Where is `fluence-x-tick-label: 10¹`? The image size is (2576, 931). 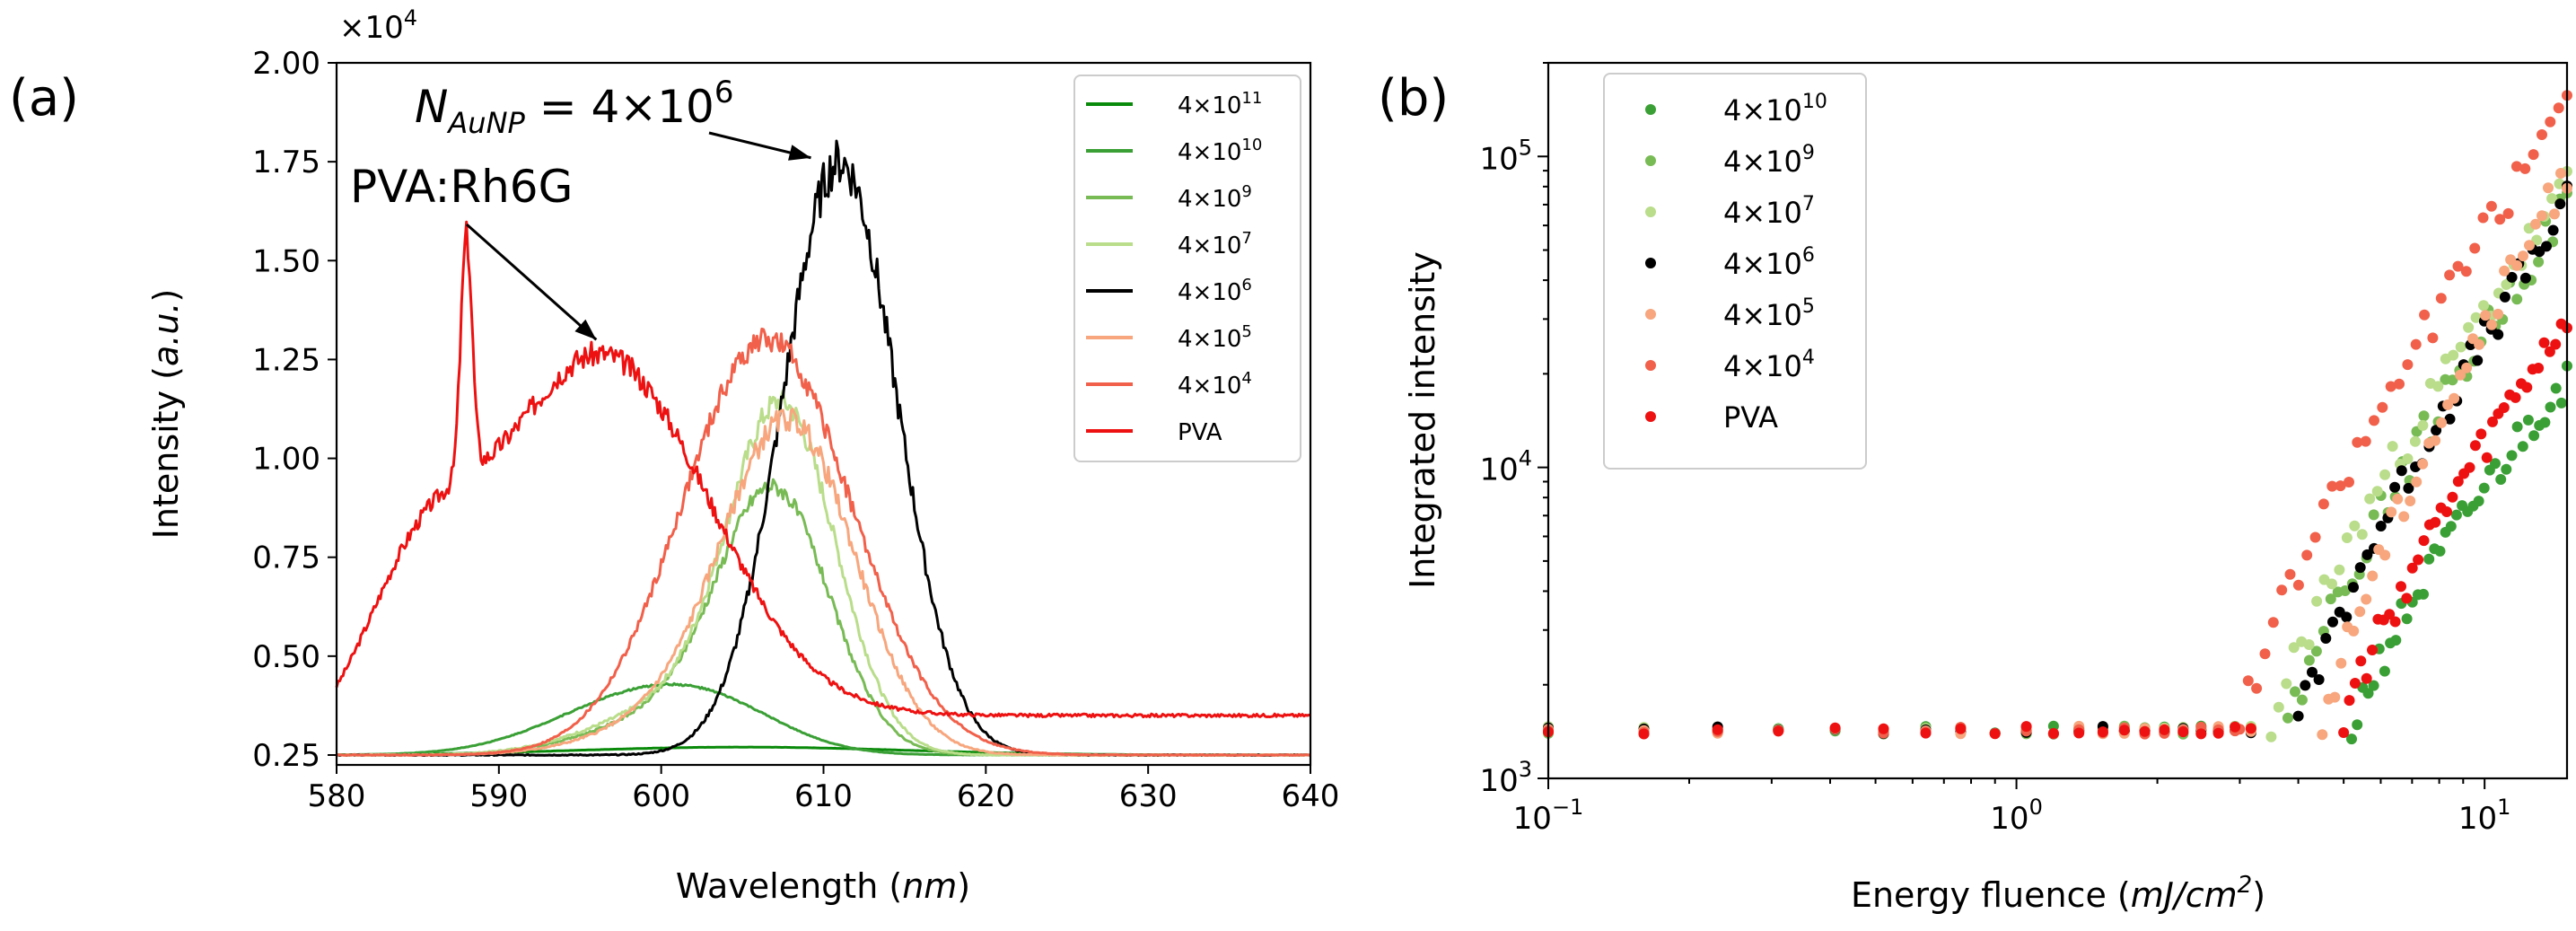
fluence-x-tick-label: 10¹ is located at coordinates (2484, 816).